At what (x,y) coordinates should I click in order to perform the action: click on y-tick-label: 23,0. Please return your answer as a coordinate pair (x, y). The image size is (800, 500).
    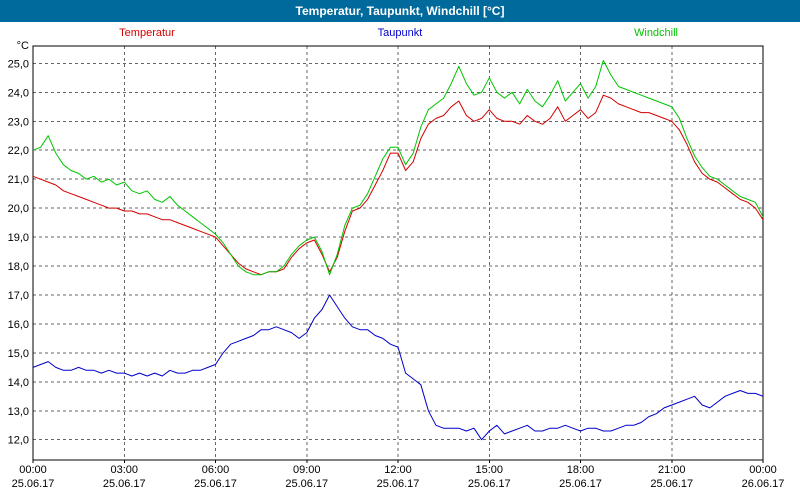
    Looking at the image, I should click on (18, 122).